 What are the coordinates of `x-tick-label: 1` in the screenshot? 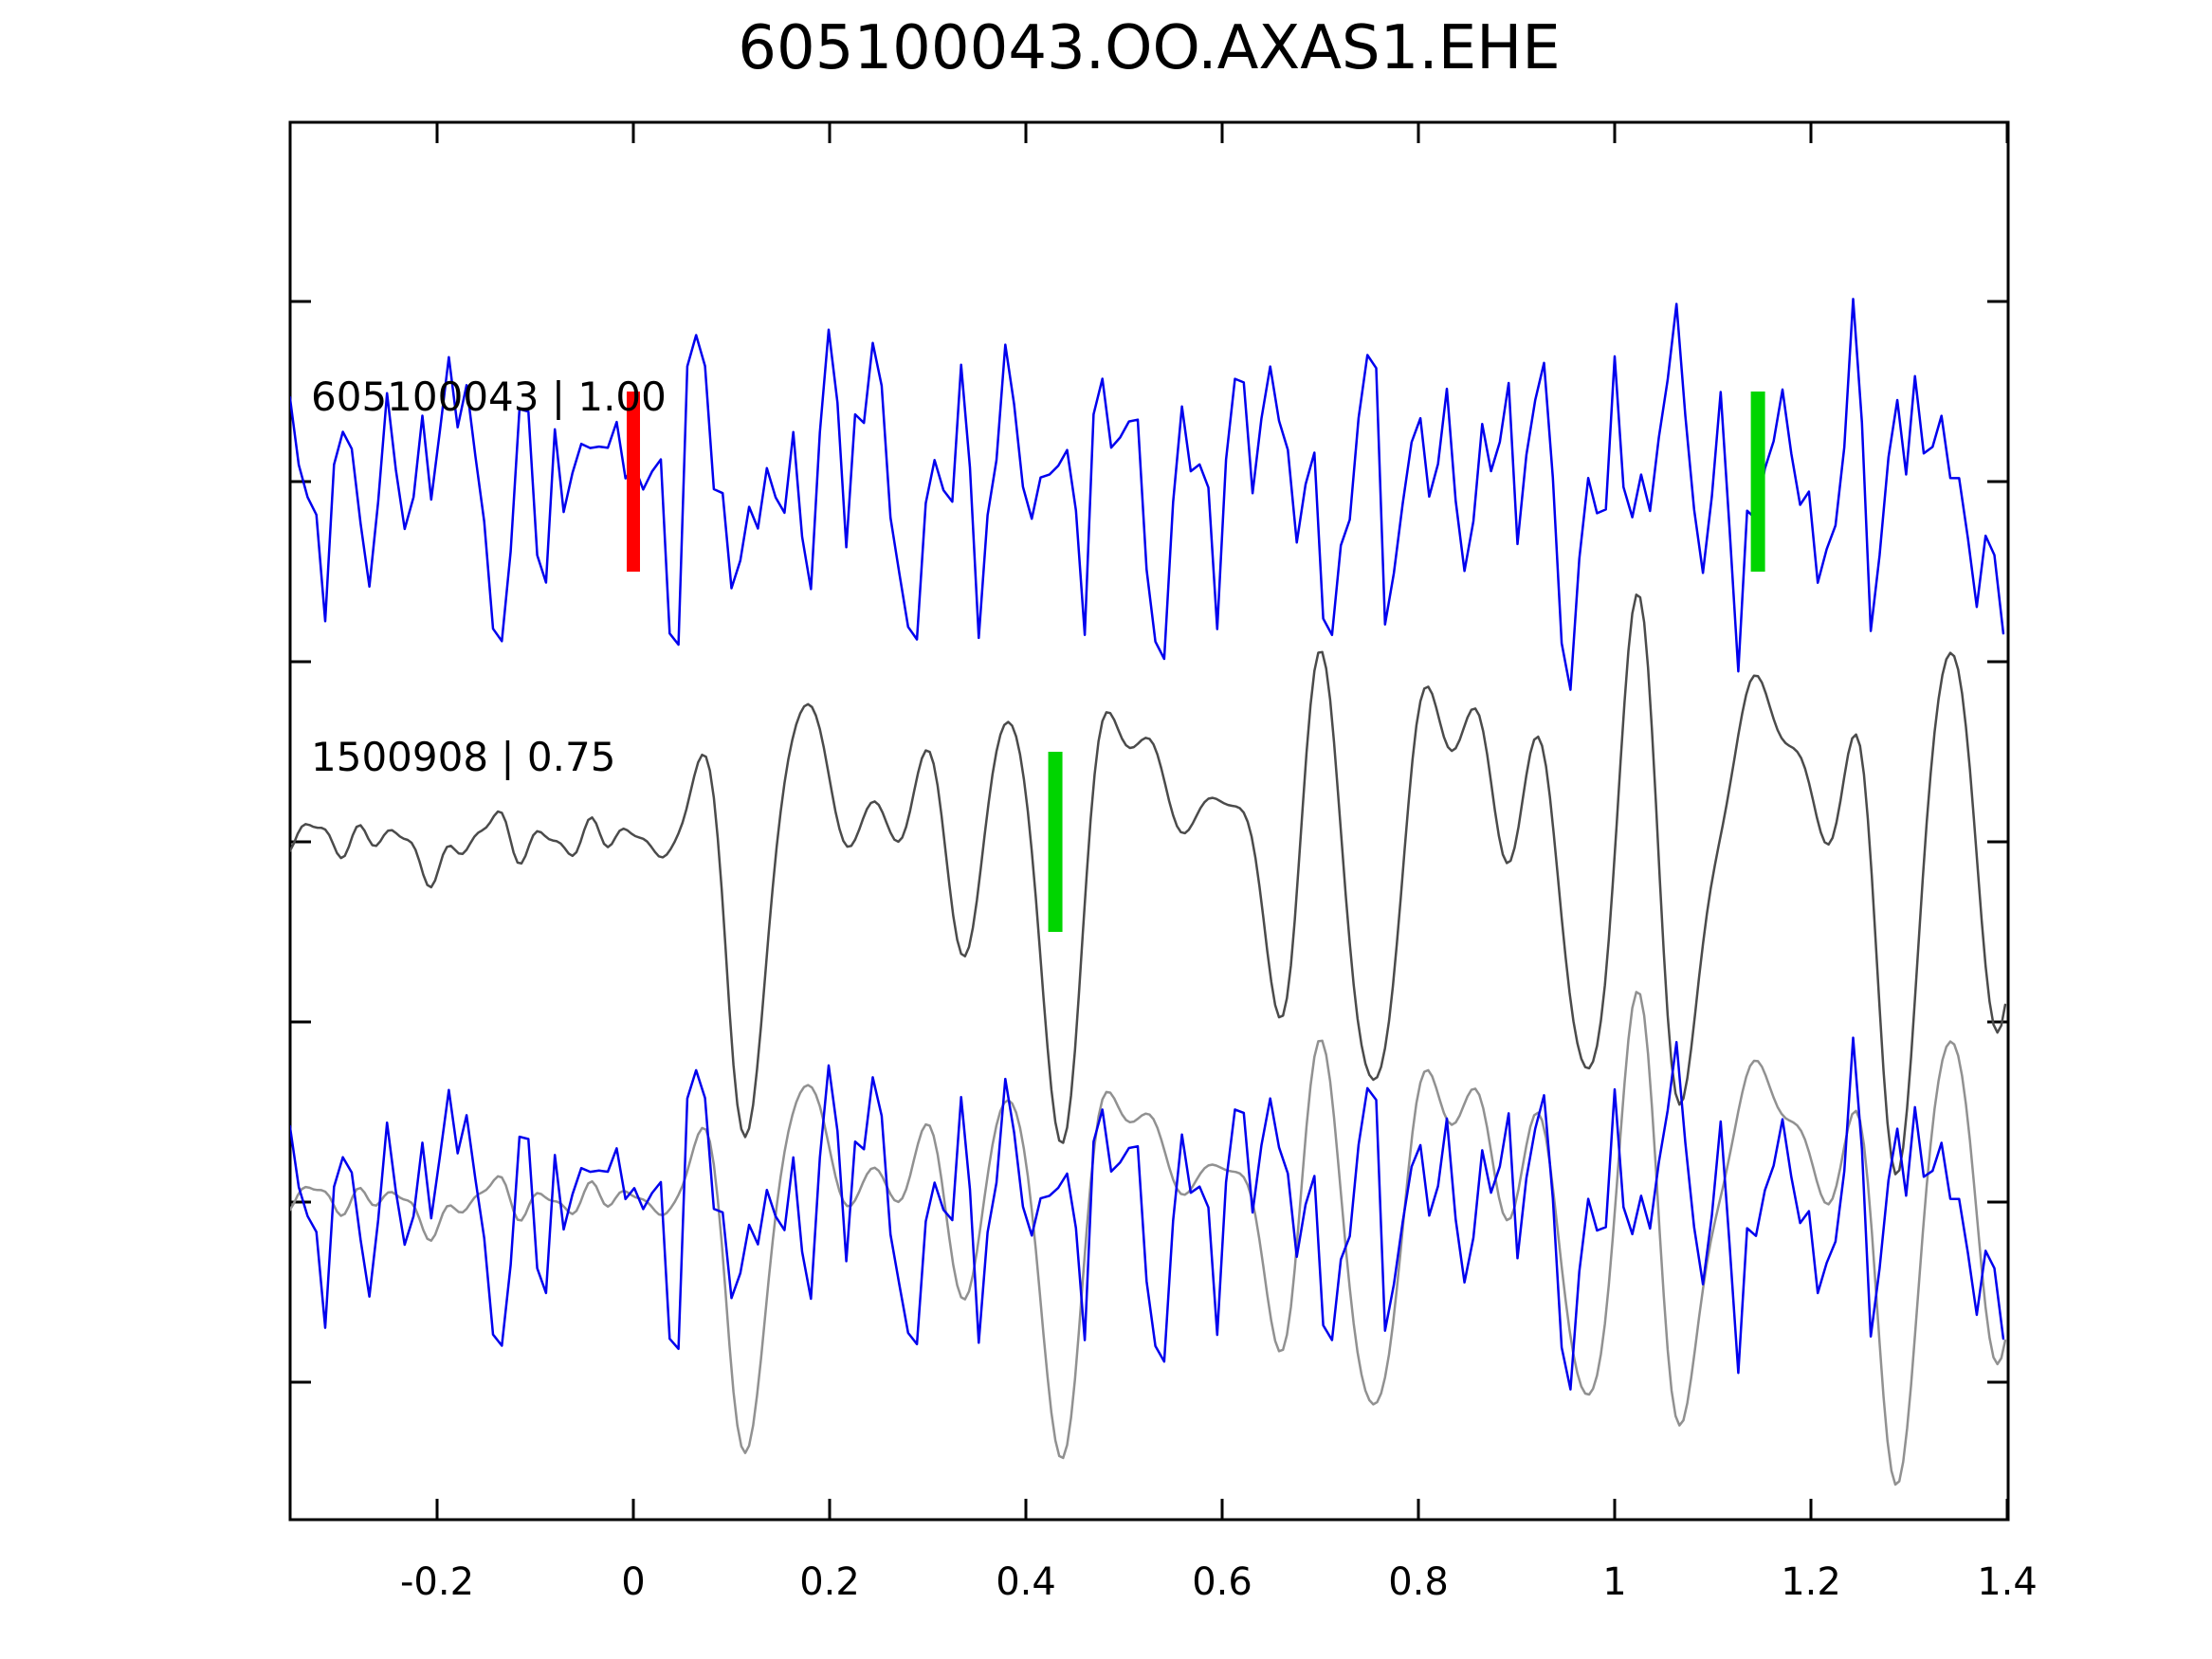 It's located at (1614, 1582).